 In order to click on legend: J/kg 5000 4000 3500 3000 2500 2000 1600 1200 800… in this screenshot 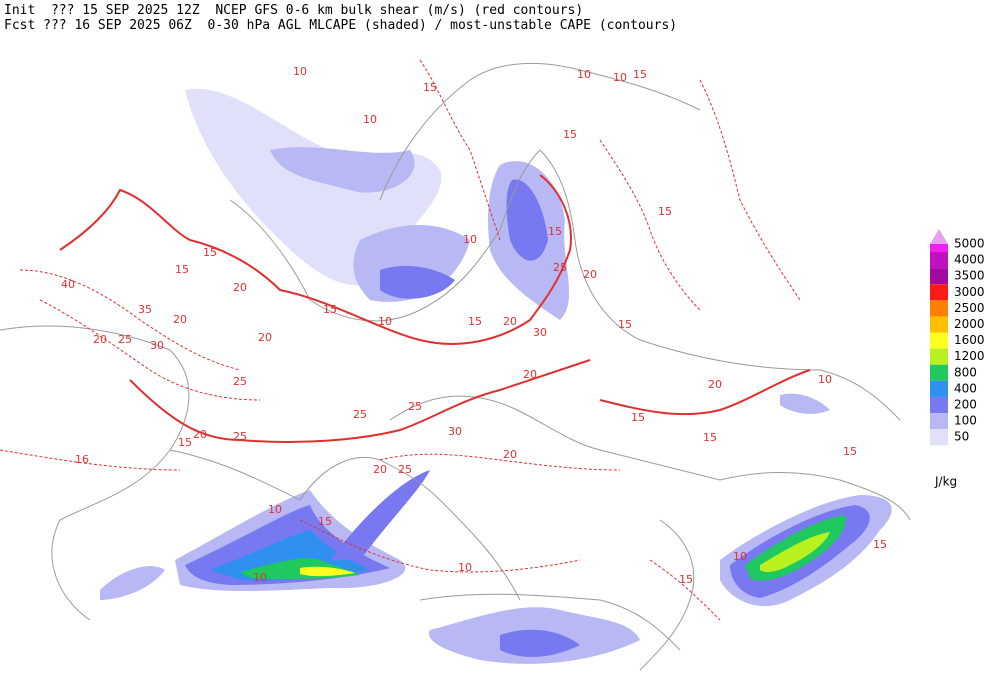, I will do `click(957, 359)`.